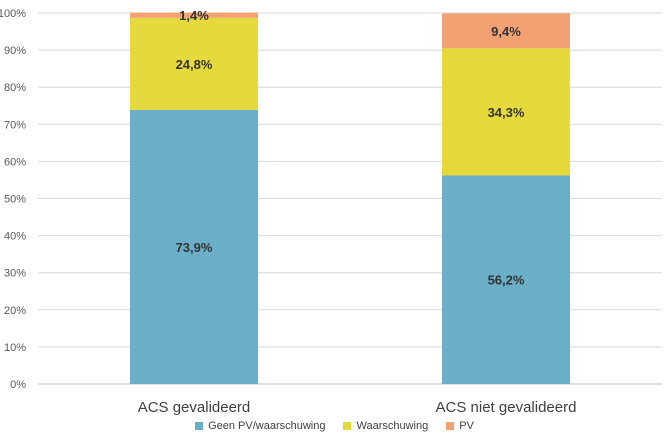 This screenshot has width=669, height=439. Describe the element at coordinates (15, 311) in the screenshot. I see `y-tick-label: 20%` at that location.